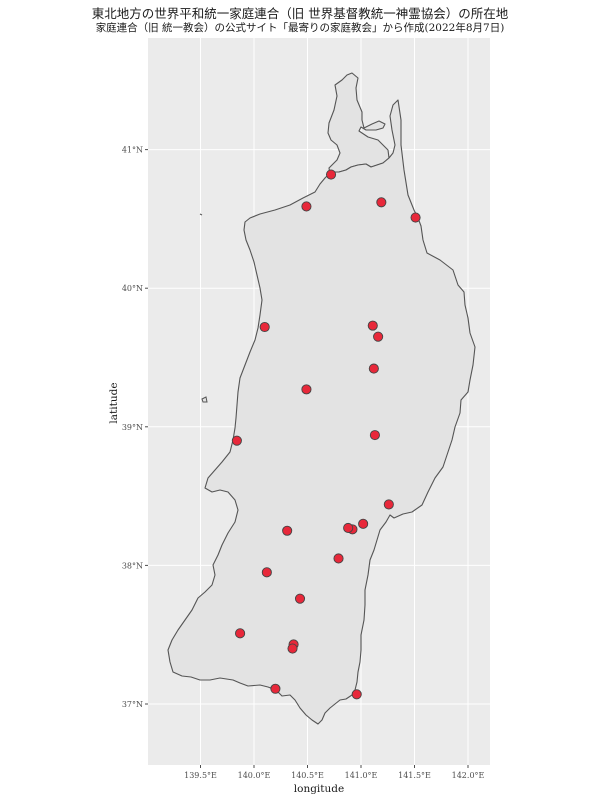  I want to click on y-tick-label: 40°N, so click(132, 288).